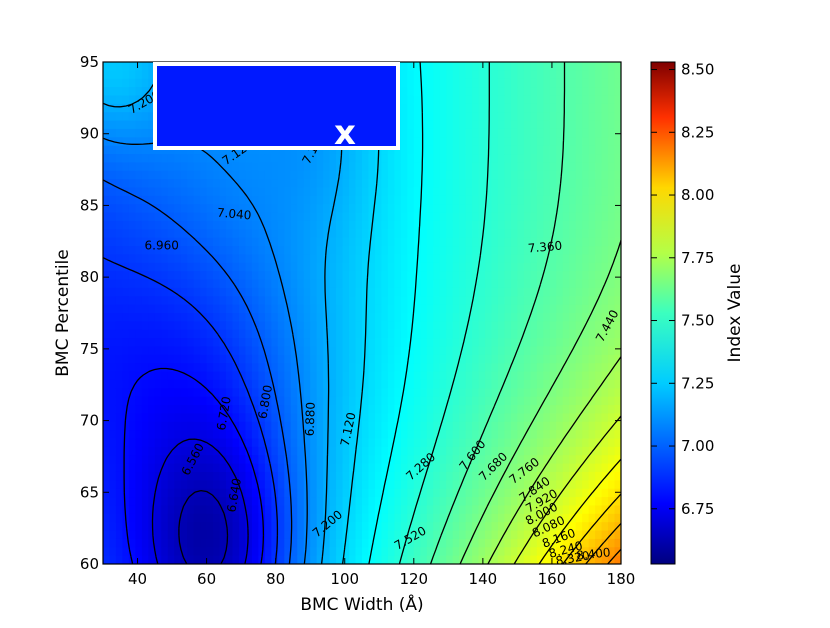 The width and height of the screenshot is (830, 628). I want to click on x-tick-label: 60, so click(206, 579).